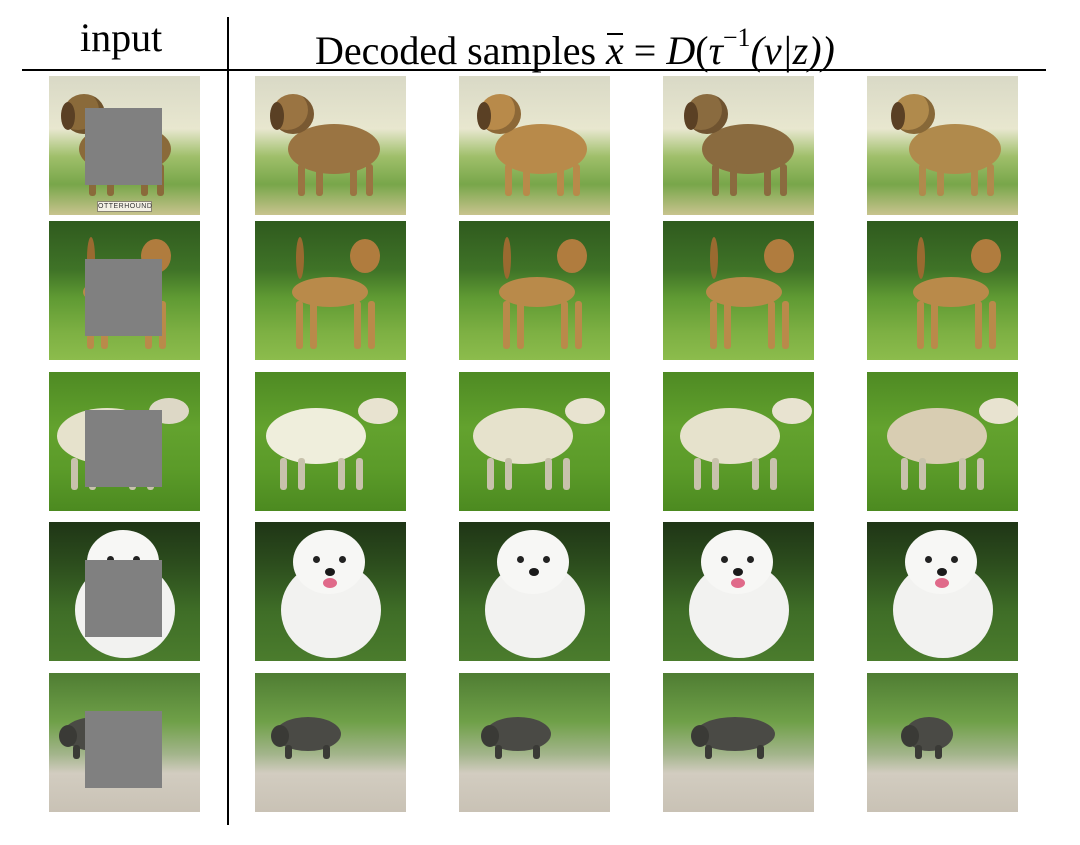 Image resolution: width=1080 pixels, height=845 pixels. I want to click on painting-caption: OTTERHOUND, so click(125, 206).